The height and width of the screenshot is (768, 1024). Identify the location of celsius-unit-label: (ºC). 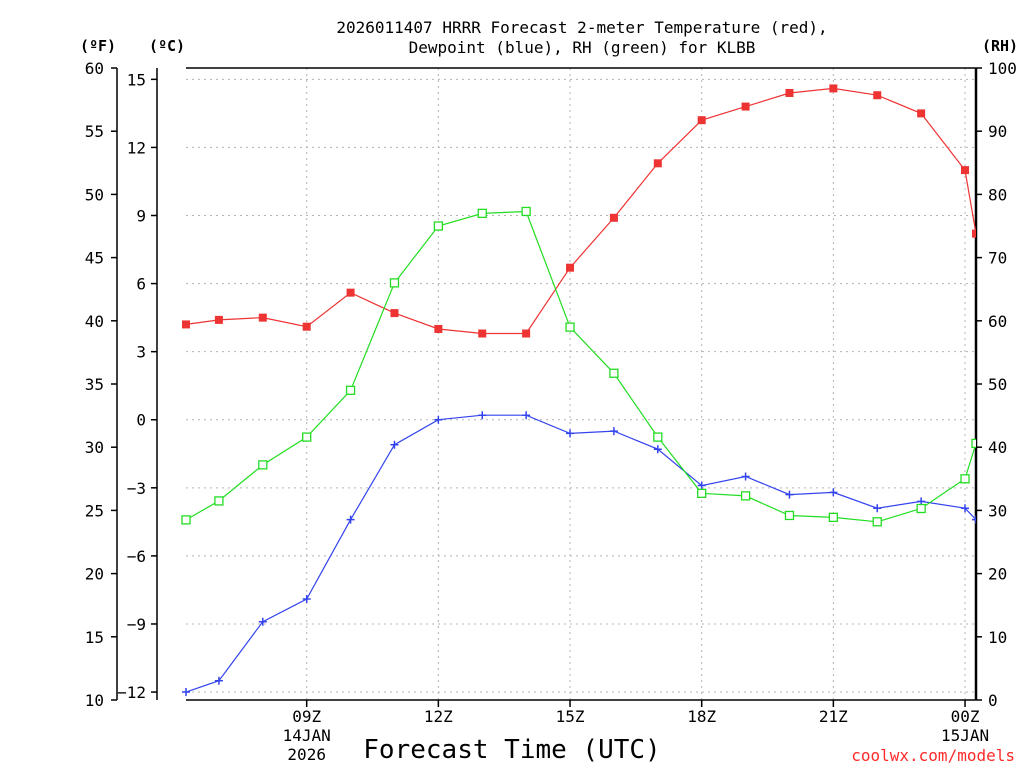
(167, 46).